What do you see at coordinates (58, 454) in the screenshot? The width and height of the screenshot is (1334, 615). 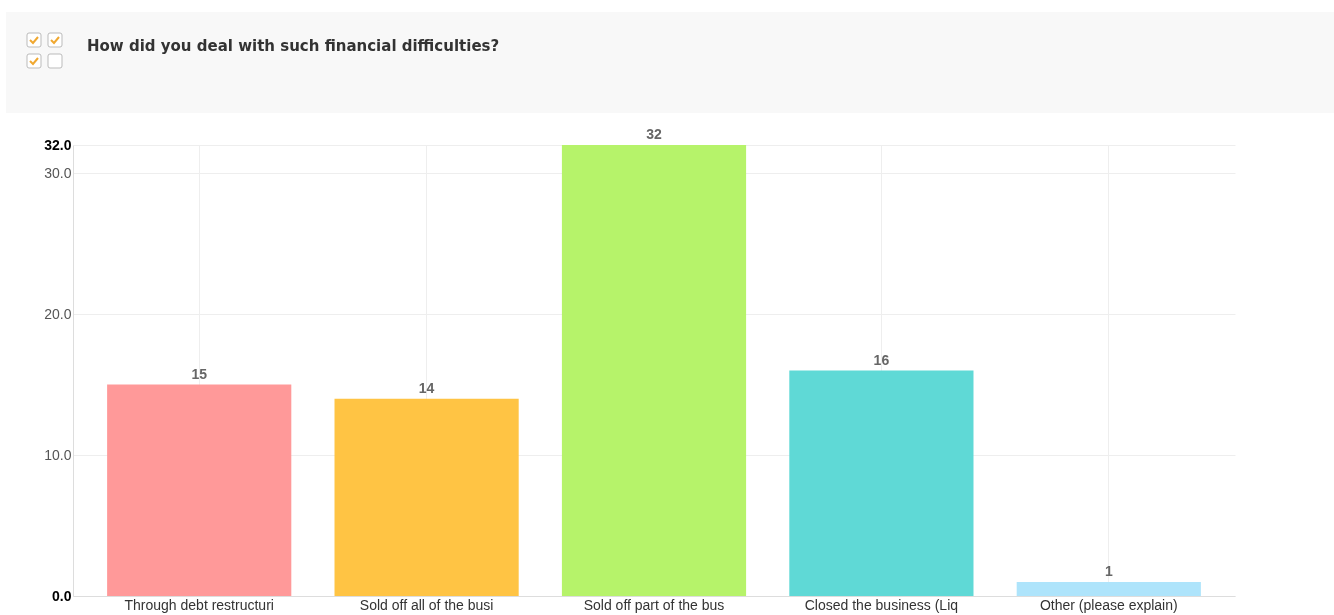 I see `y-tick-label: 10.0` at bounding box center [58, 454].